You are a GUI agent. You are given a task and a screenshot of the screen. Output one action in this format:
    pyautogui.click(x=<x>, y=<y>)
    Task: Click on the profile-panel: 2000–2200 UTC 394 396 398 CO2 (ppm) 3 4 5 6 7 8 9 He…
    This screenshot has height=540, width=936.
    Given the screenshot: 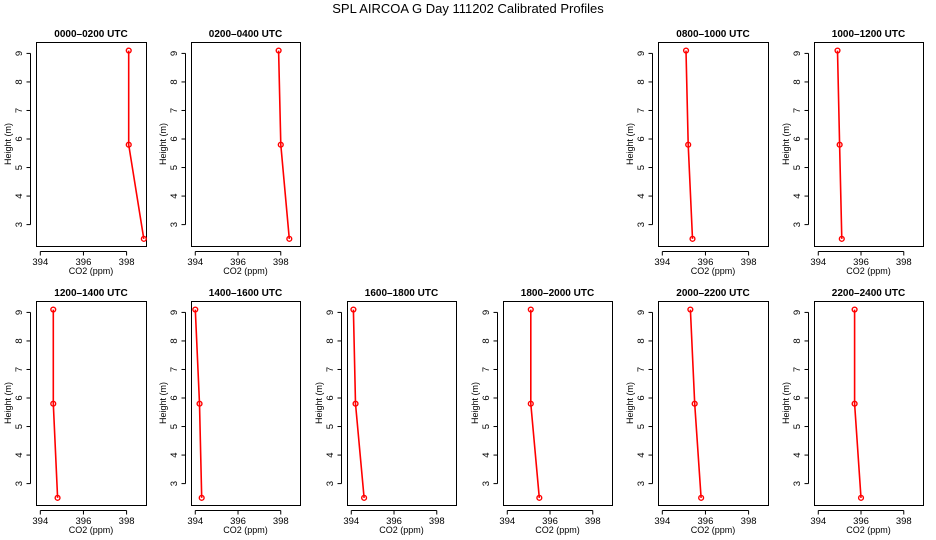 What is the action you would take?
    pyautogui.click(x=697, y=411)
    